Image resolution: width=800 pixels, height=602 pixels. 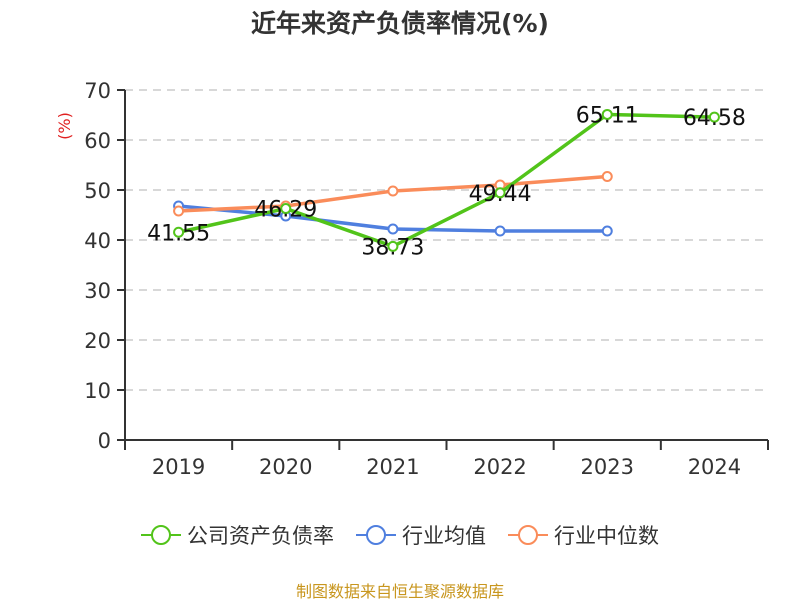 I want to click on y-tick-label: 10, so click(x=97, y=391).